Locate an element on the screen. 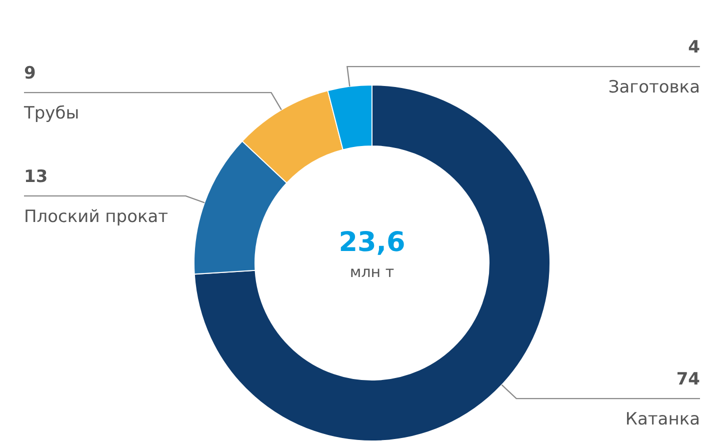 This screenshot has width=720, height=446. slice-label: Трубы is located at coordinates (51, 114).